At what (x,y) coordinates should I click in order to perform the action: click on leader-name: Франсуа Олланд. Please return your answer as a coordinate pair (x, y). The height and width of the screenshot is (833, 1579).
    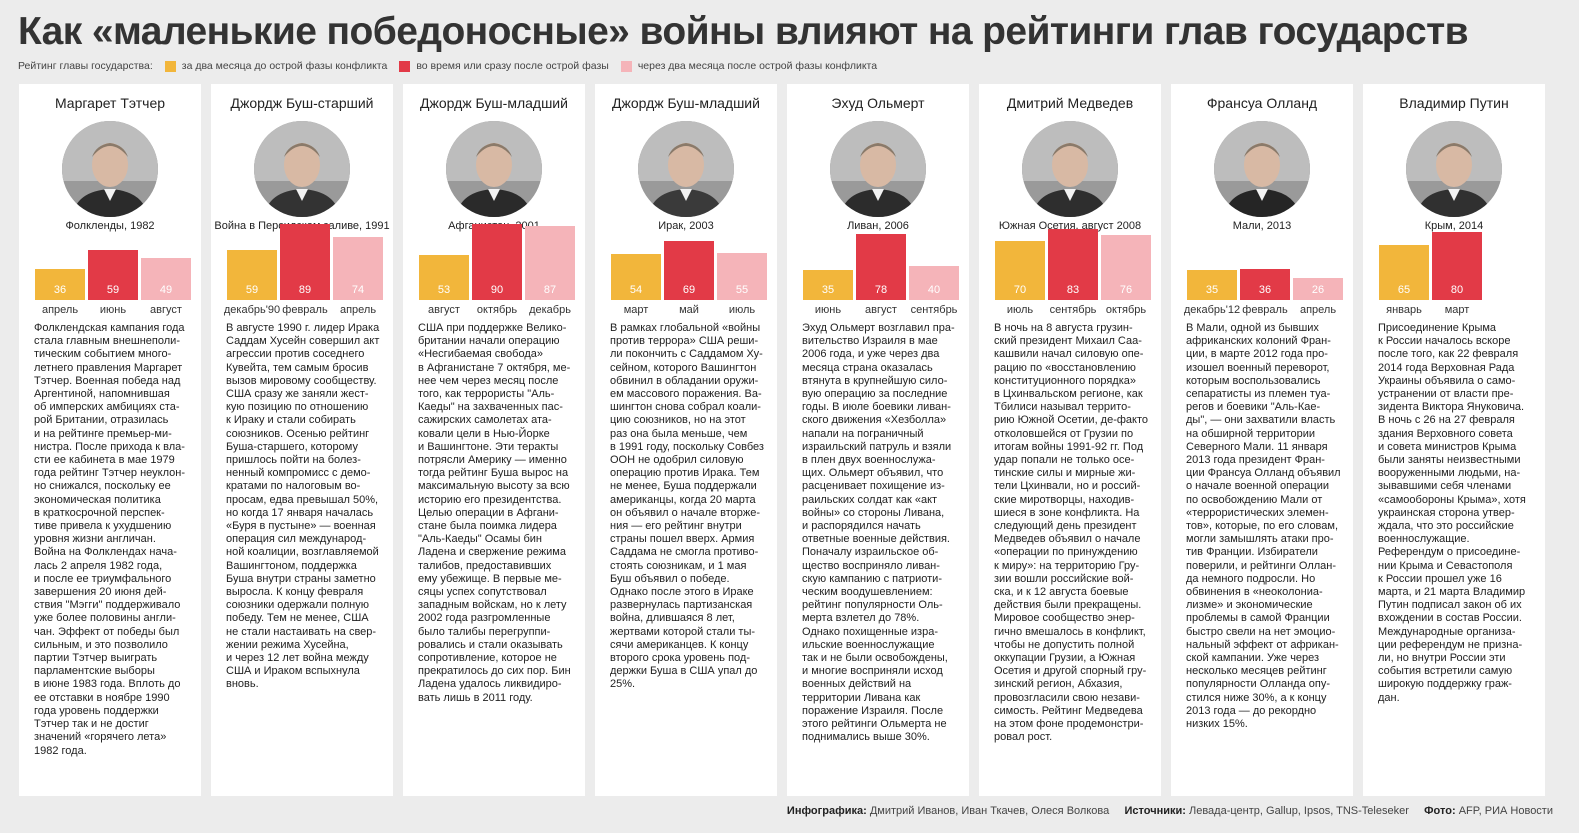
    Looking at the image, I should click on (1262, 103).